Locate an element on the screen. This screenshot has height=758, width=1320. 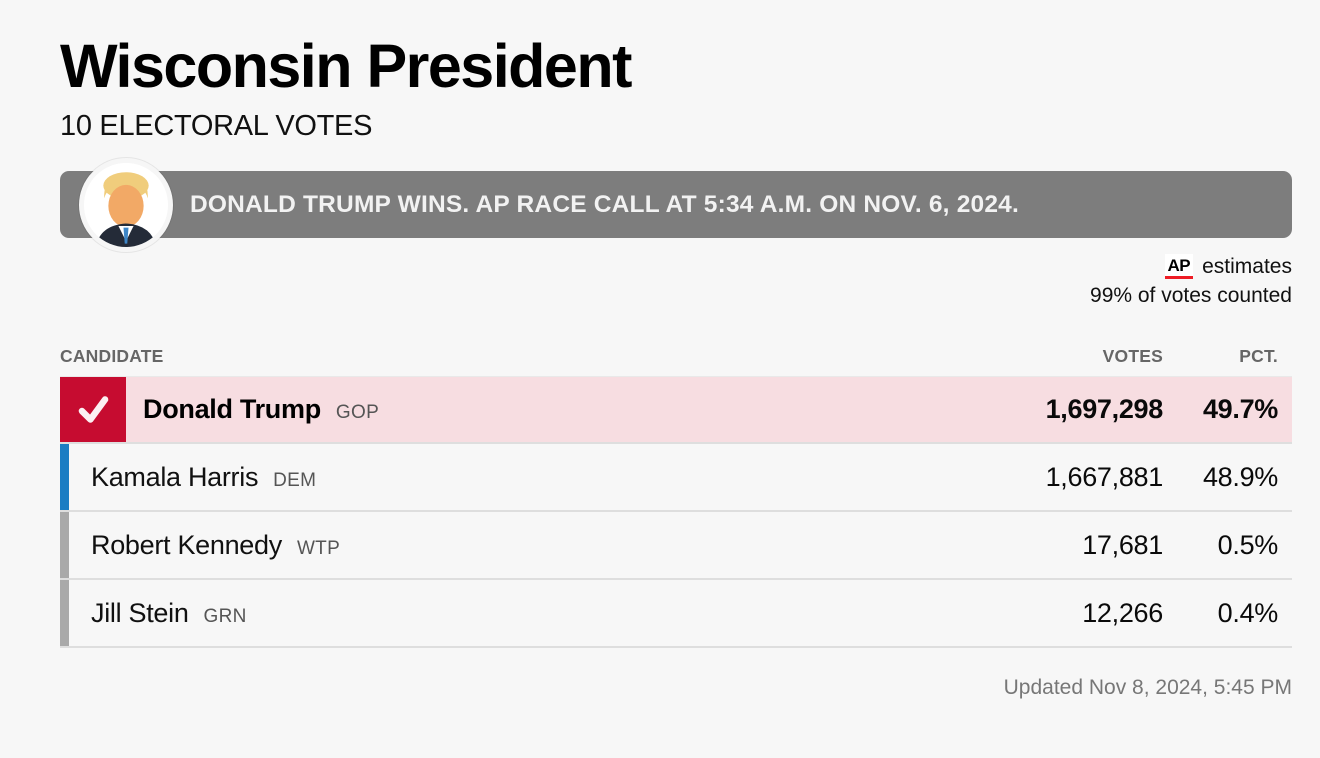
table-row-harris: Kamala Harris DEM 1,667,881 48.9% is located at coordinates (676, 478).